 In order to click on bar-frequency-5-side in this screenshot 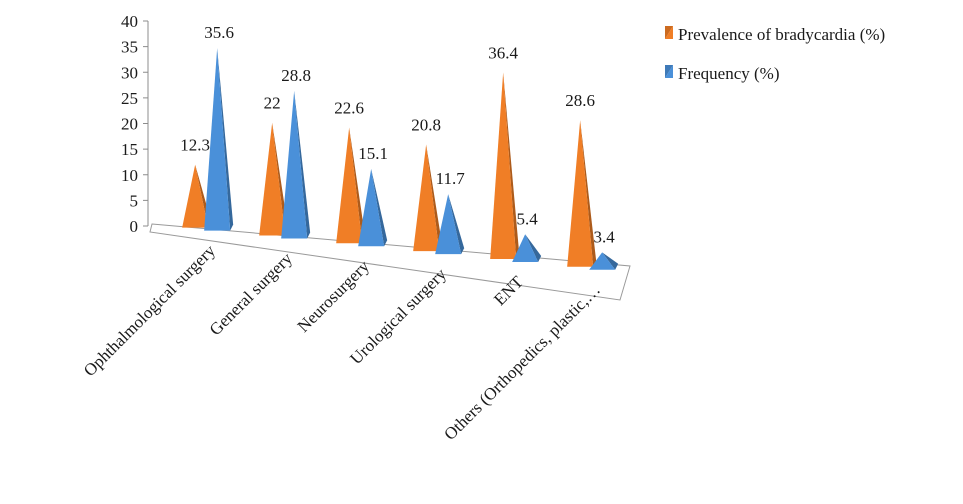, I will do `click(533, 248)`.